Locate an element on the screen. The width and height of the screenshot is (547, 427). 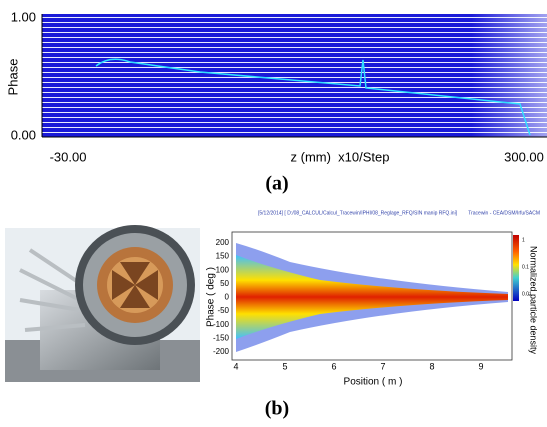
y-tick-label: 0 is located at coordinates (227, 297).